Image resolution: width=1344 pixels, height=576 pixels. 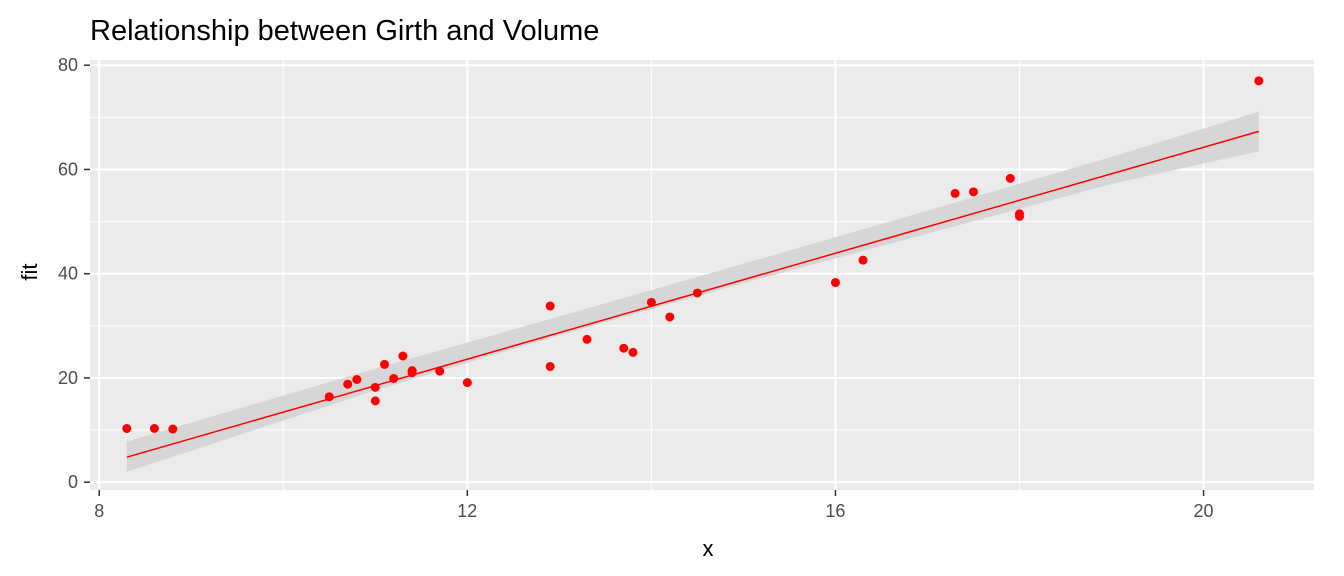 What do you see at coordinates (73, 482) in the screenshot?
I see `y-tick-label: 0` at bounding box center [73, 482].